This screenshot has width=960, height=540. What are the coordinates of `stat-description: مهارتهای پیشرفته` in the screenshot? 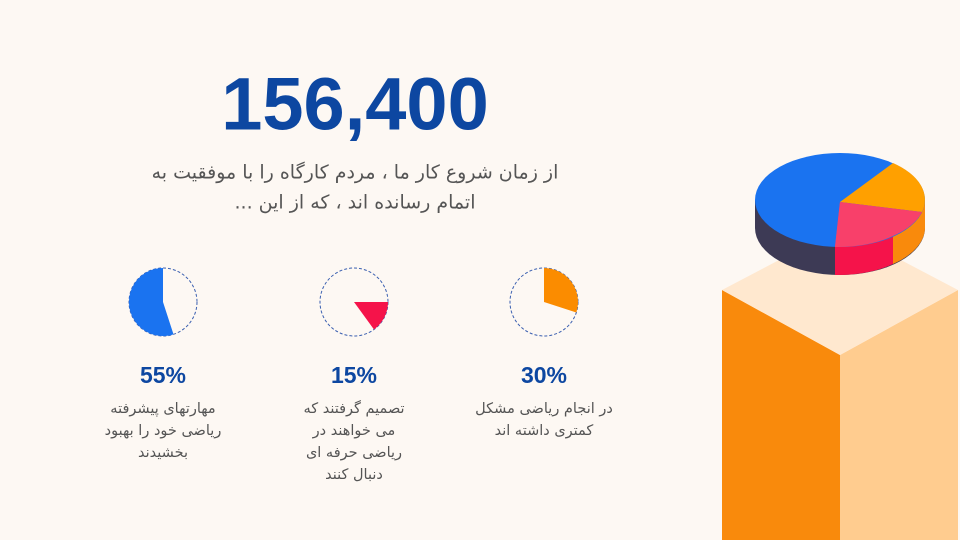 It's located at (162, 409).